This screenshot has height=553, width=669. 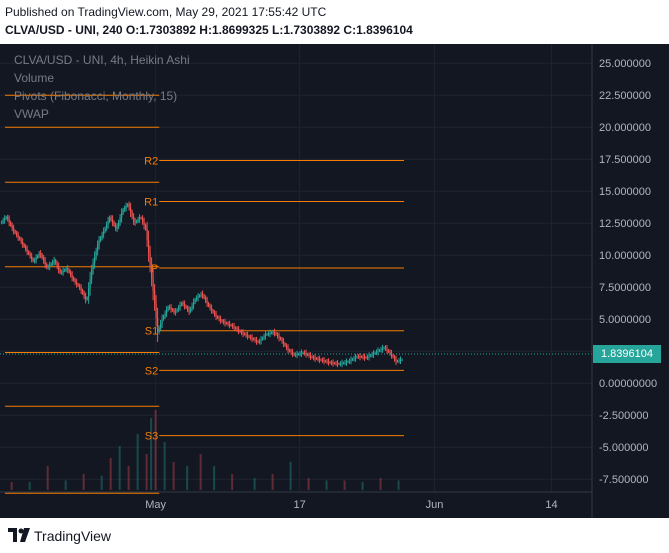 I want to click on last-price-label: 1.8396104, so click(x=627, y=354).